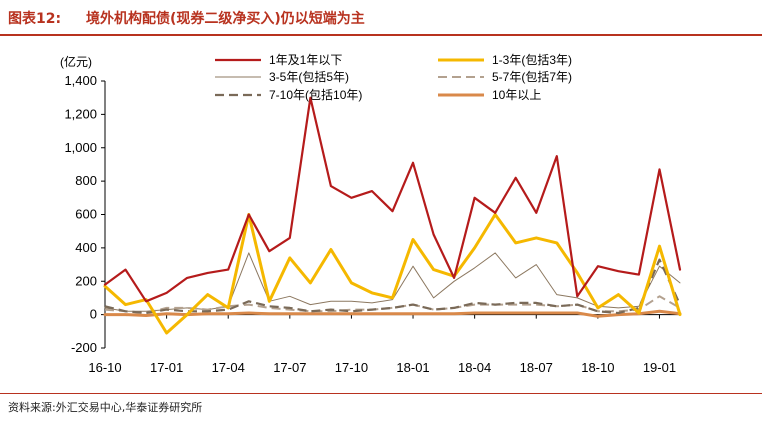 Image resolution: width=762 pixels, height=421 pixels. Describe the element at coordinates (597, 367) in the screenshot. I see `x-tick-label: 18-10` at that location.